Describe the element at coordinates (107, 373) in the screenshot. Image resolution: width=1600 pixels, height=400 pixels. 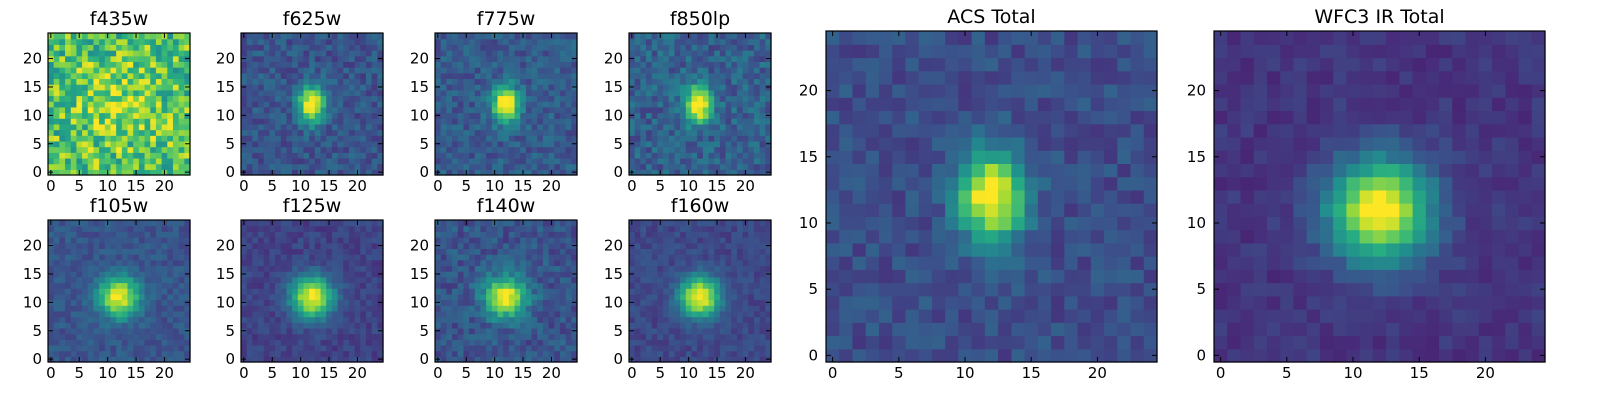
I see `x-tick-label: 10` at that location.